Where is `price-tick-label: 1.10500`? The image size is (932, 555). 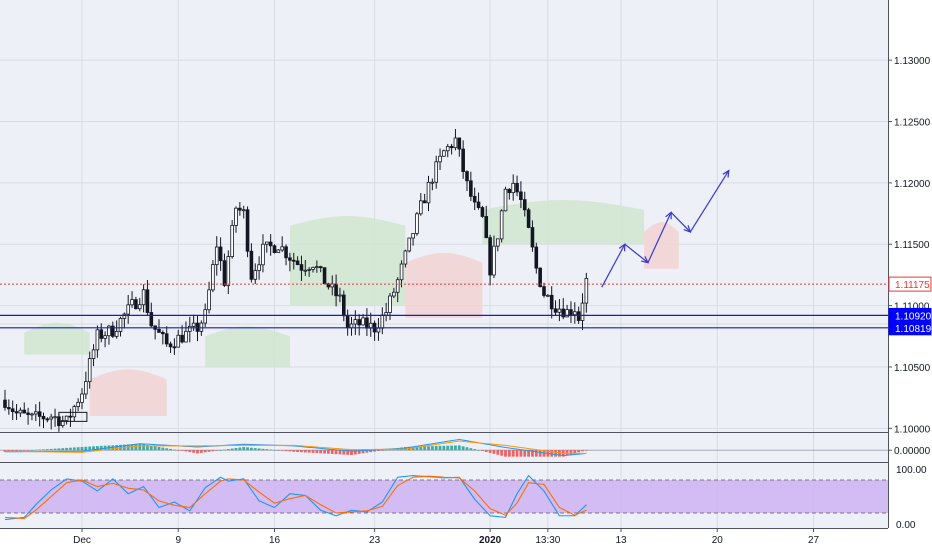
price-tick-label: 1.10500 is located at coordinates (912, 368).